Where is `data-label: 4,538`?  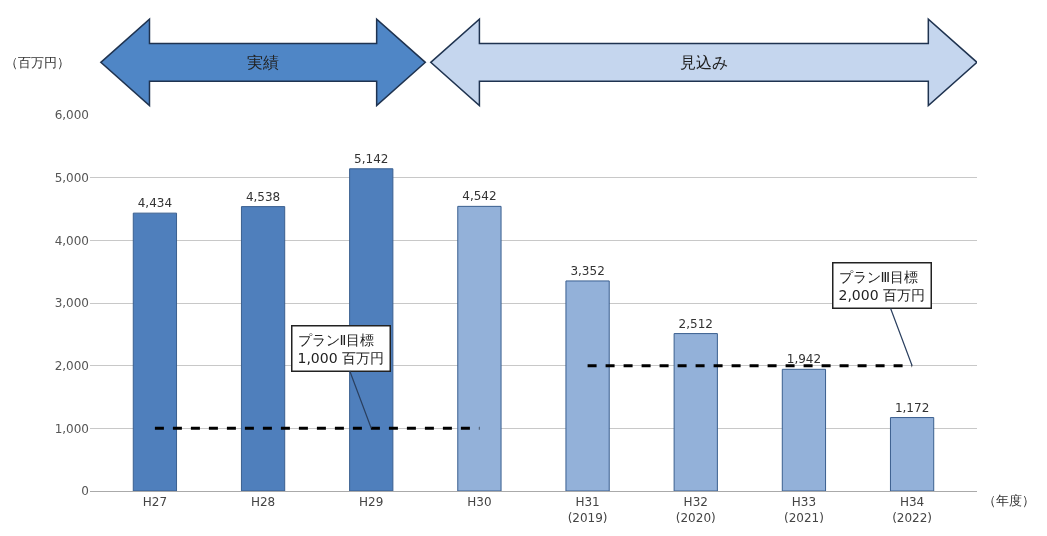 data-label: 4,538 is located at coordinates (263, 196).